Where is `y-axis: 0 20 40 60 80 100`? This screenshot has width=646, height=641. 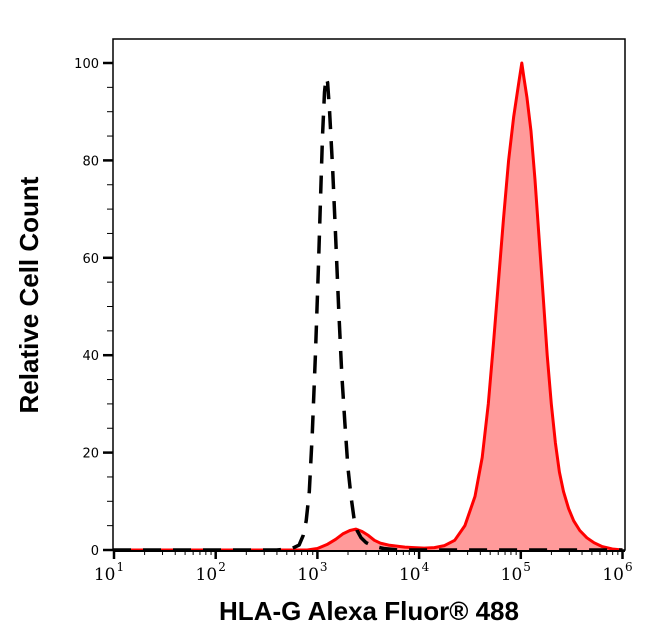 y-axis: 0 20 40 60 80 100 is located at coordinates (93, 308).